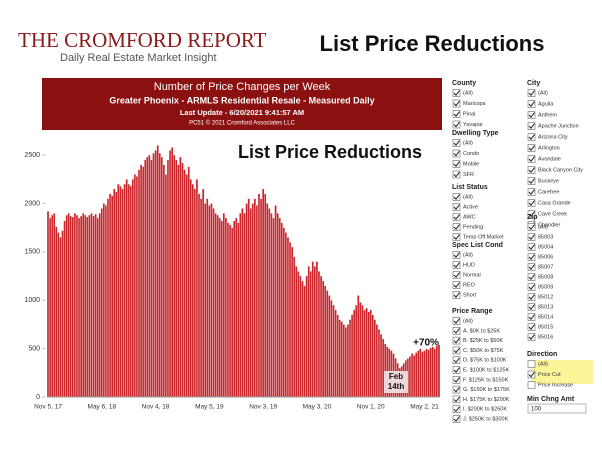  What do you see at coordinates (242, 112) in the screenshot?
I see `update: Last Update - 6/20/2021 9:41:57 AM` at bounding box center [242, 112].